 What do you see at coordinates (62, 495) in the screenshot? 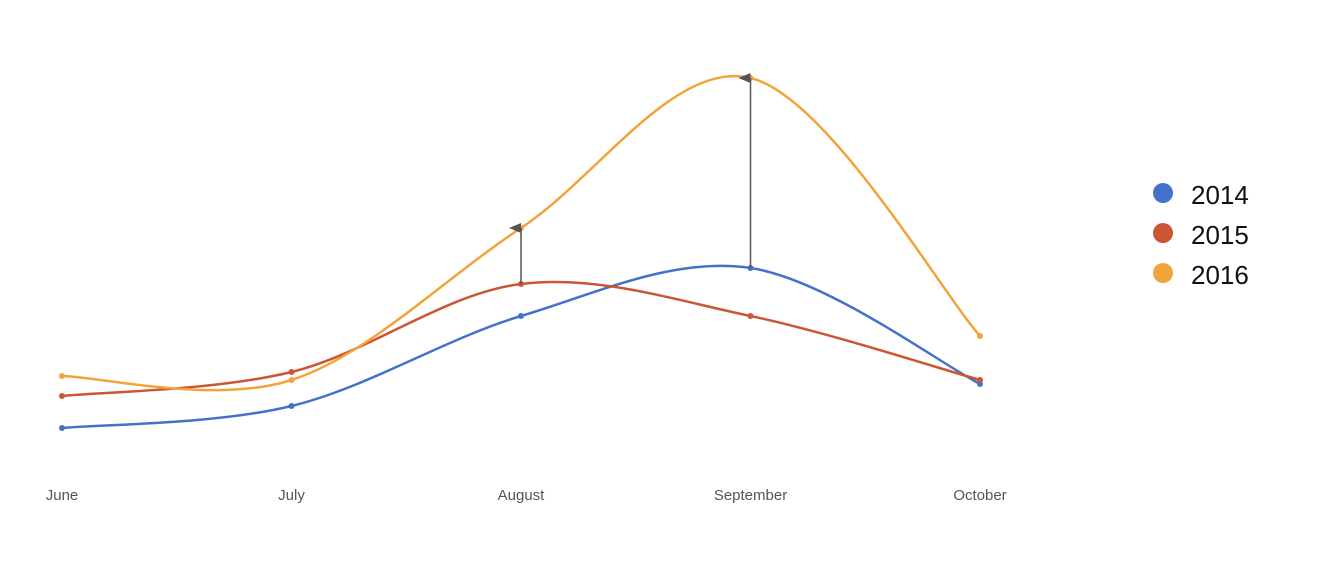
I see `x-tick-label: June` at bounding box center [62, 495].